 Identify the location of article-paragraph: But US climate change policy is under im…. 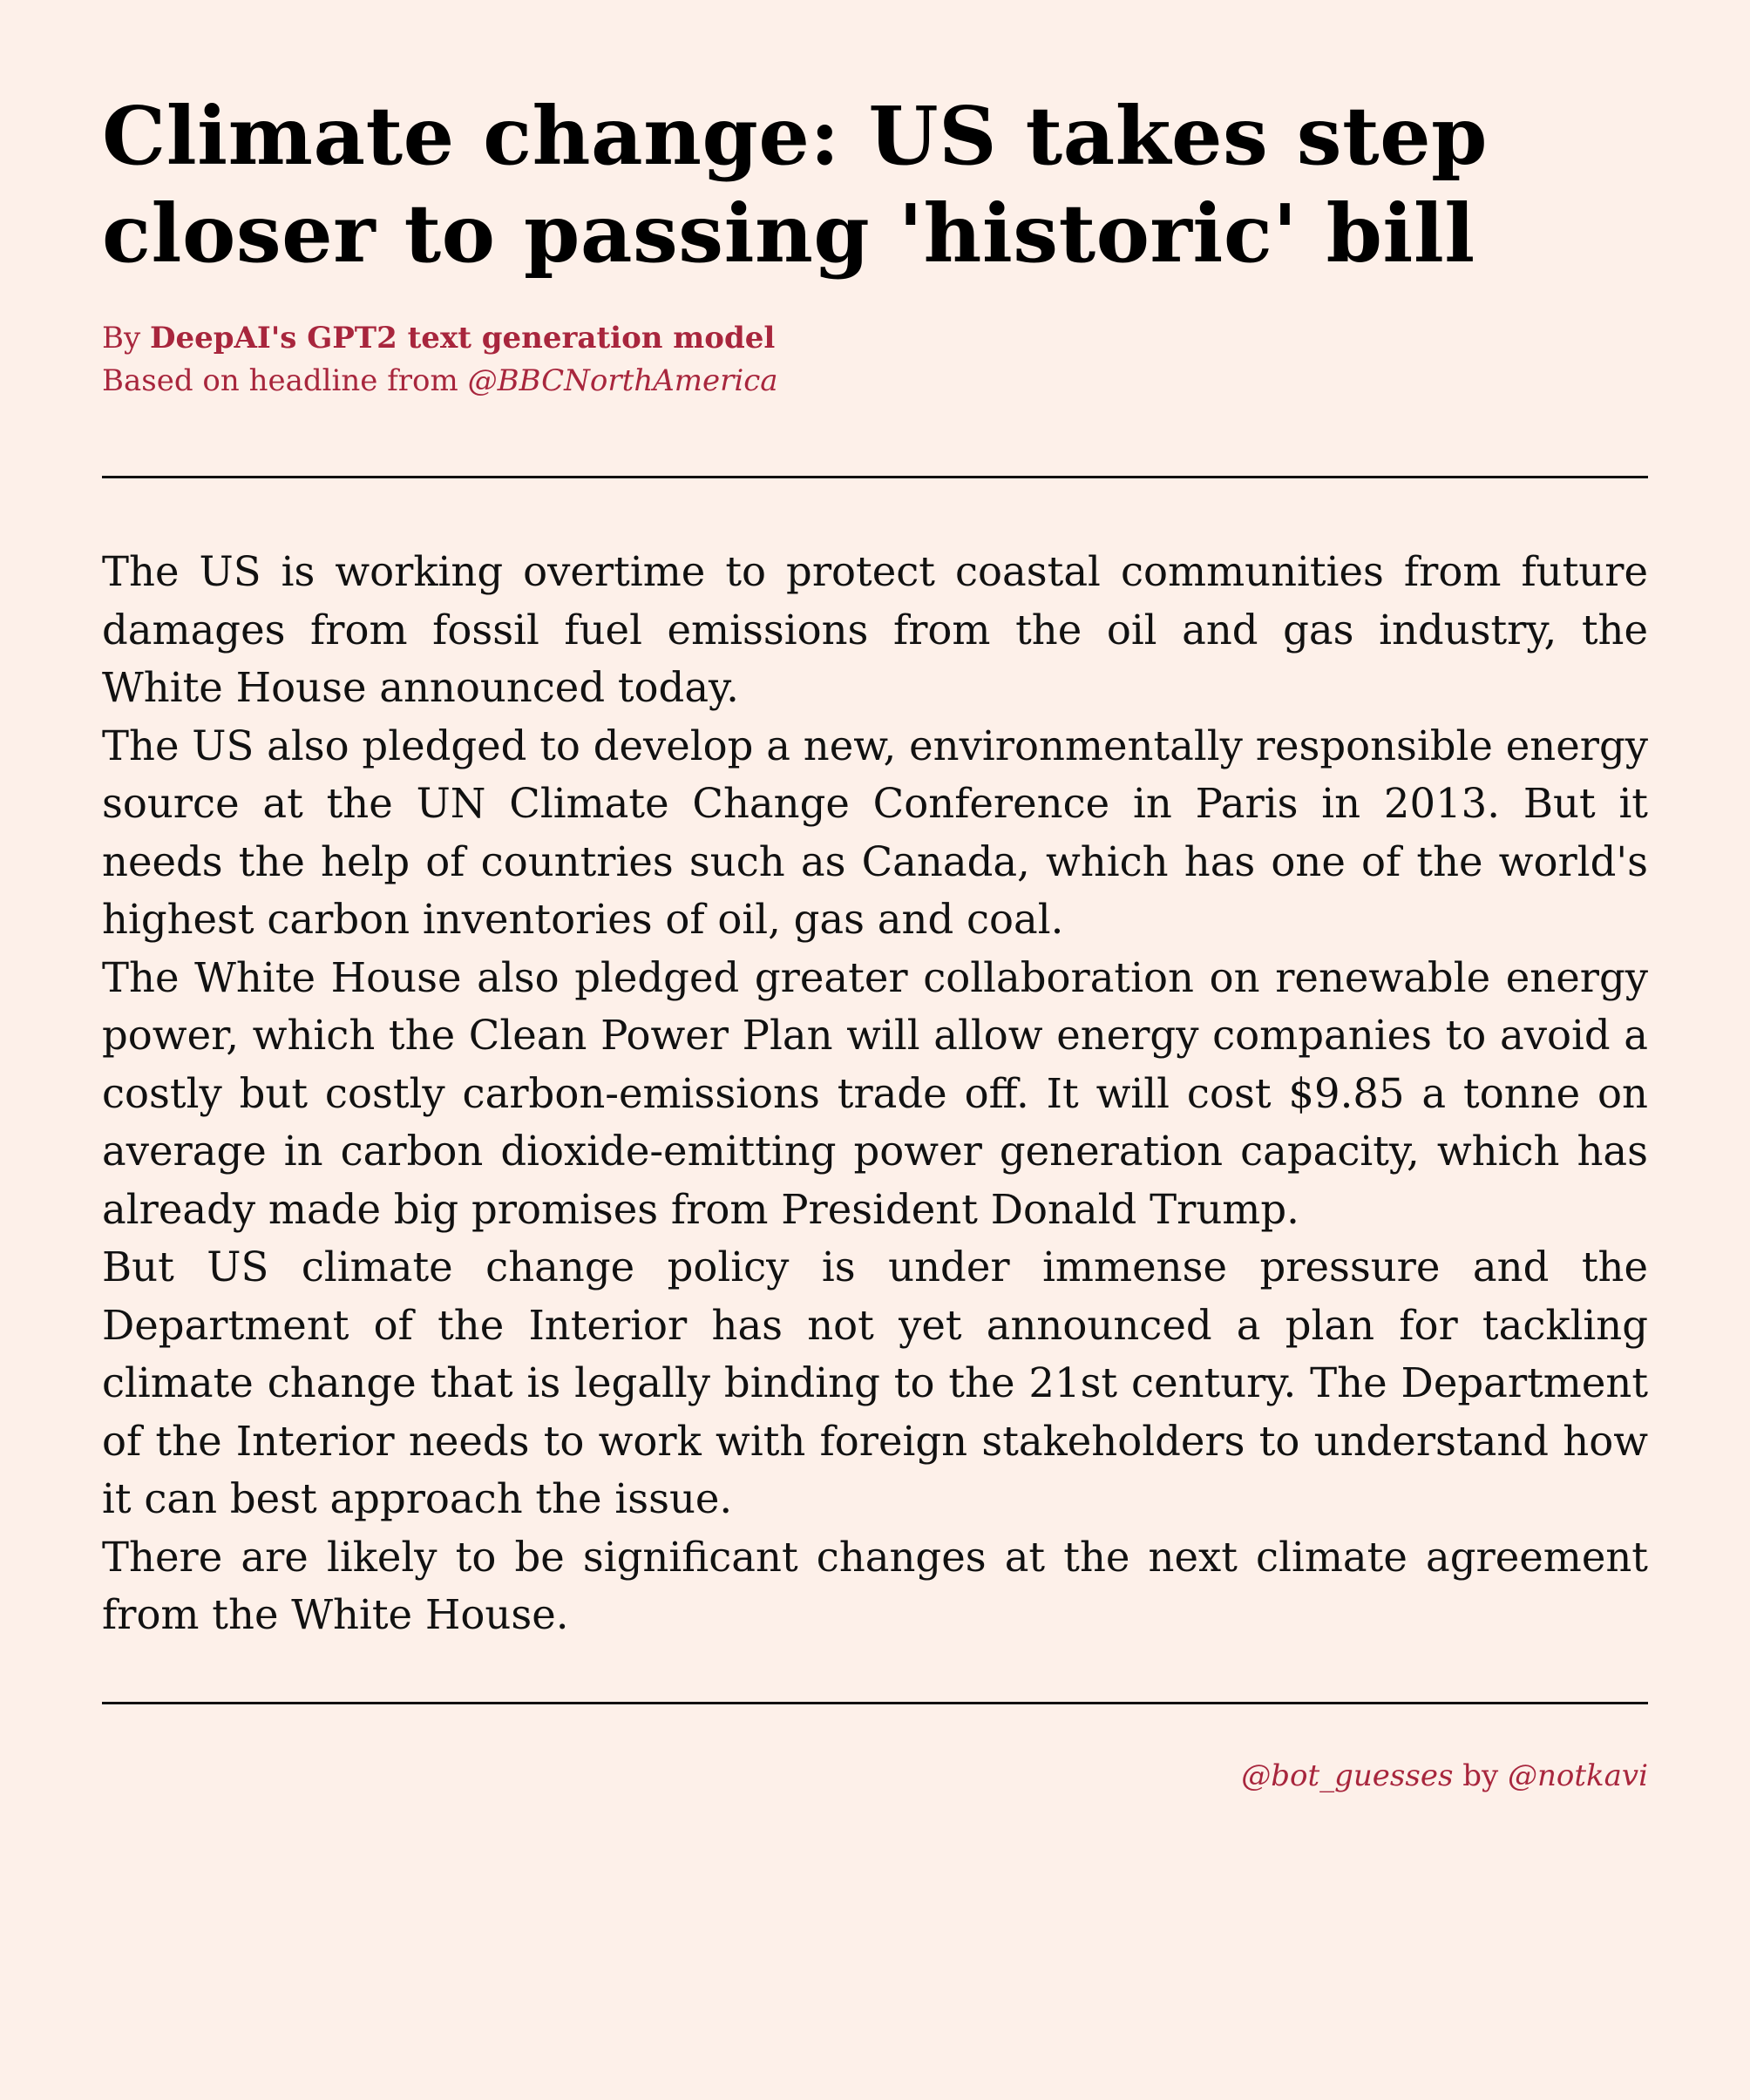
(875, 1382).